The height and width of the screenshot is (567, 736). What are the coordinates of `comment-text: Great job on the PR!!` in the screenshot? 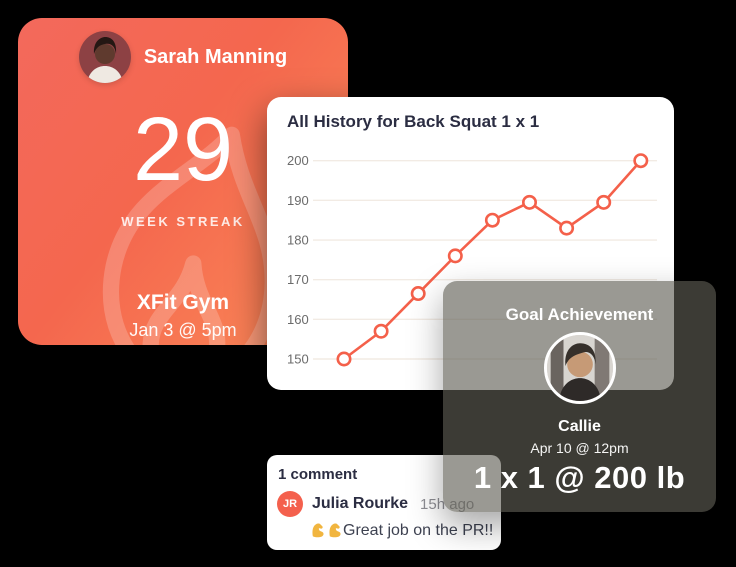 It's located at (418, 530).